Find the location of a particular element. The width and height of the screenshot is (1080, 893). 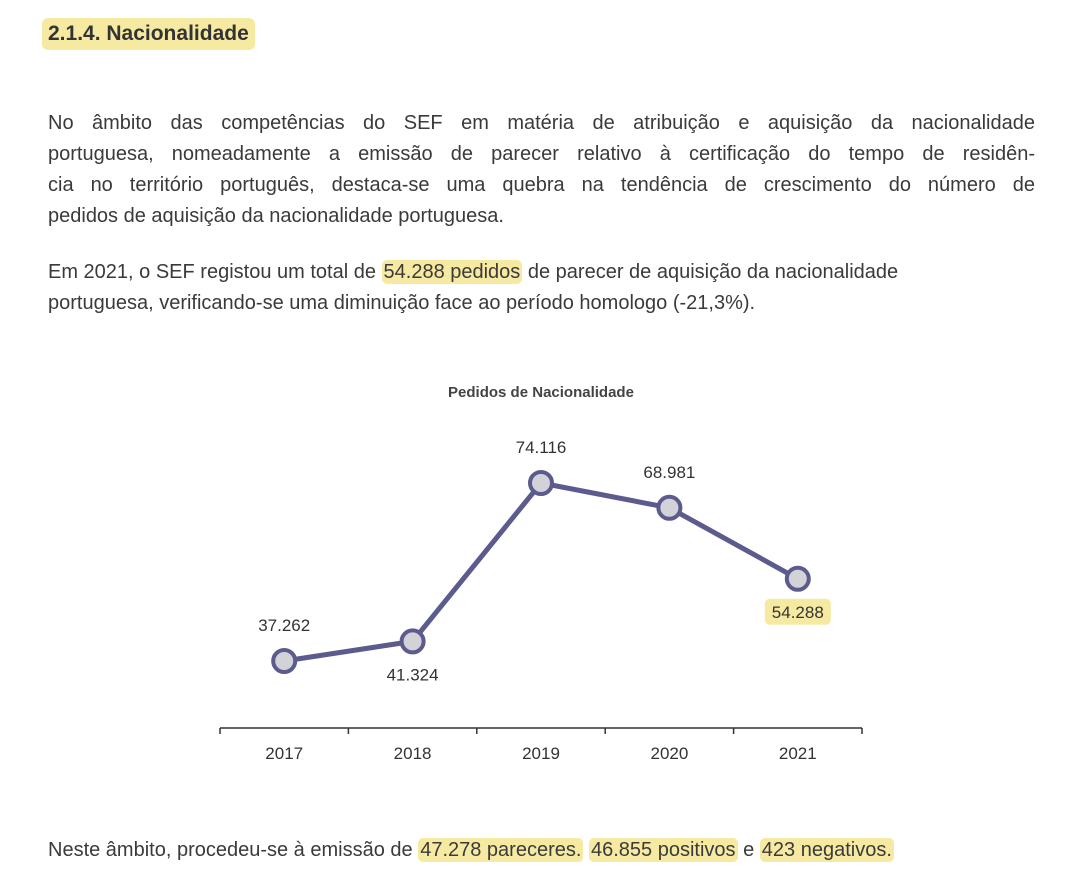

highlighted-positivos: 46.855 positivos is located at coordinates (663, 850).